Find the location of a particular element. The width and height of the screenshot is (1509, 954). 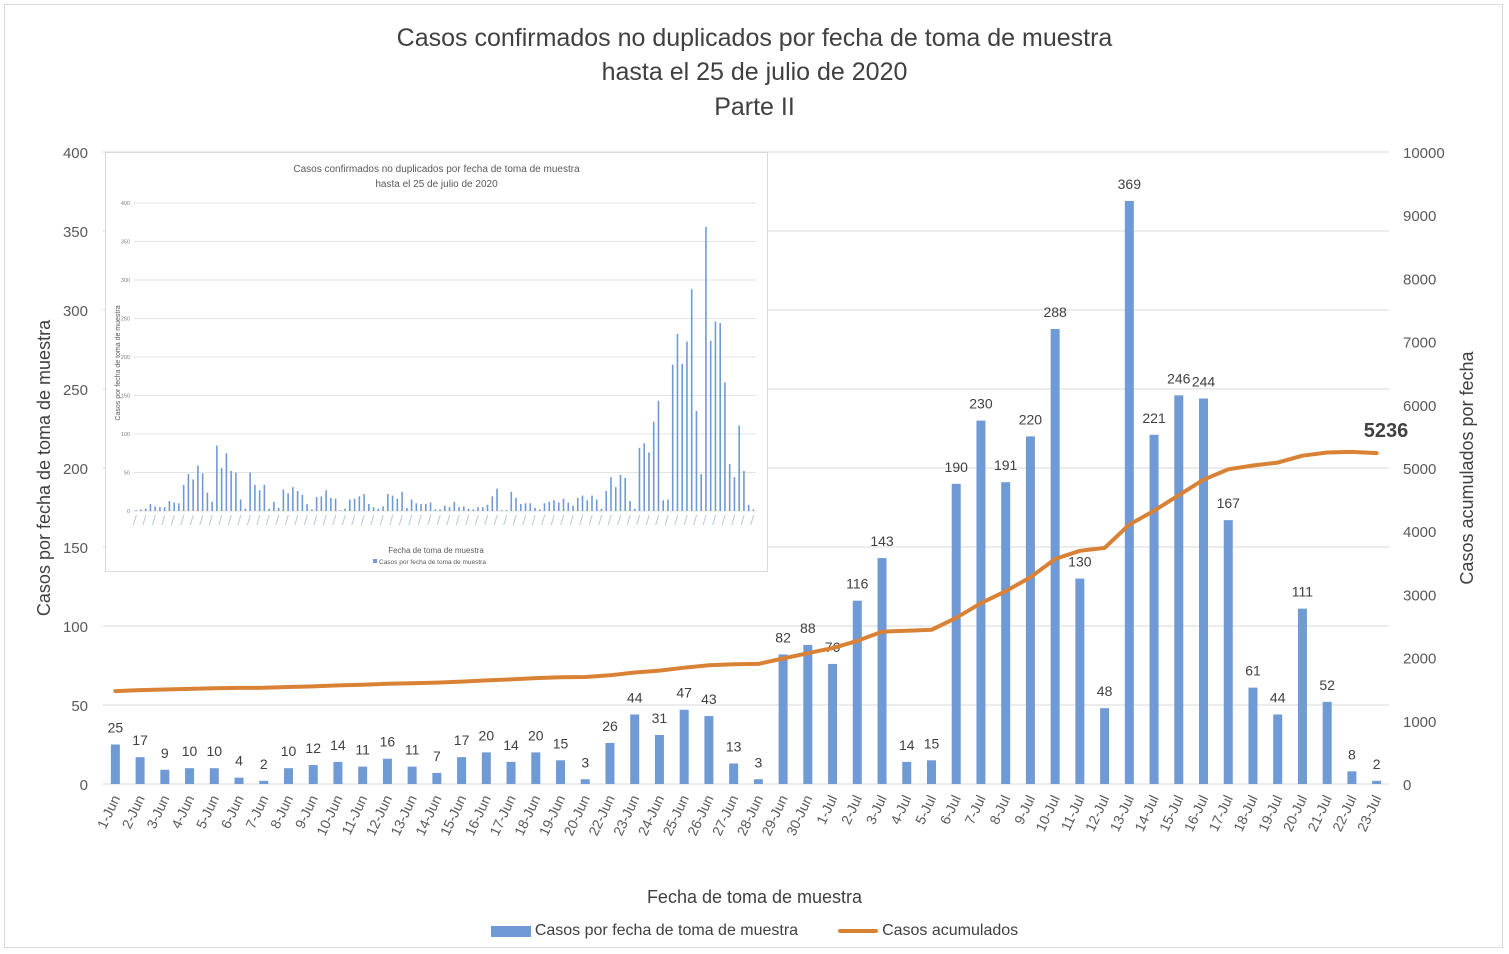

x-tick-label: 1-Jul is located at coordinates (826, 810).